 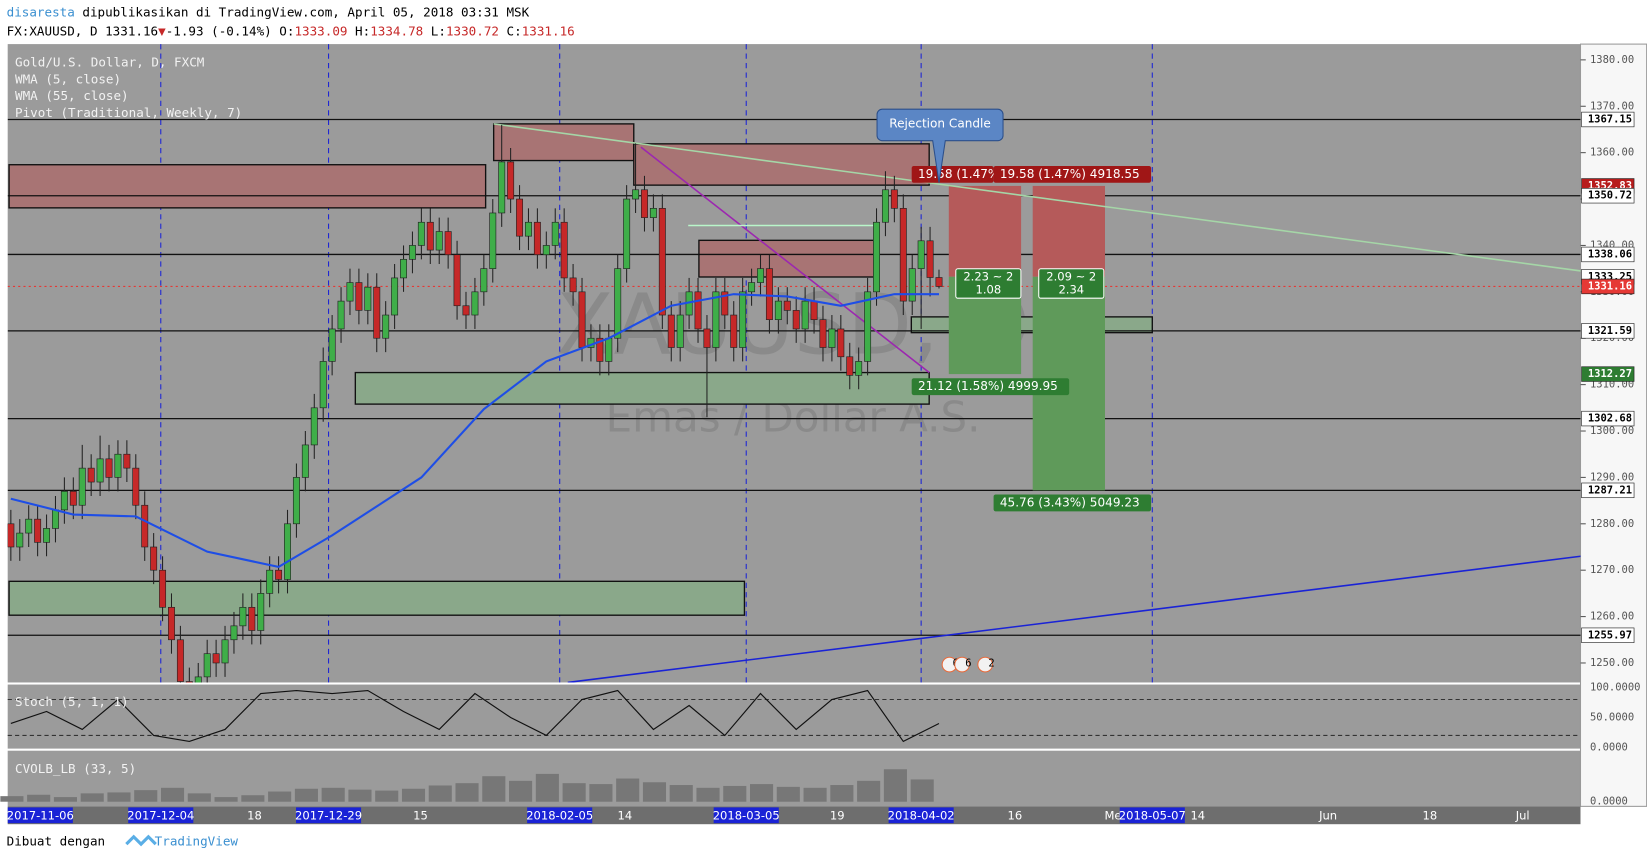 What do you see at coordinates (988, 289) in the screenshot?
I see `ratio: 1.08` at bounding box center [988, 289].